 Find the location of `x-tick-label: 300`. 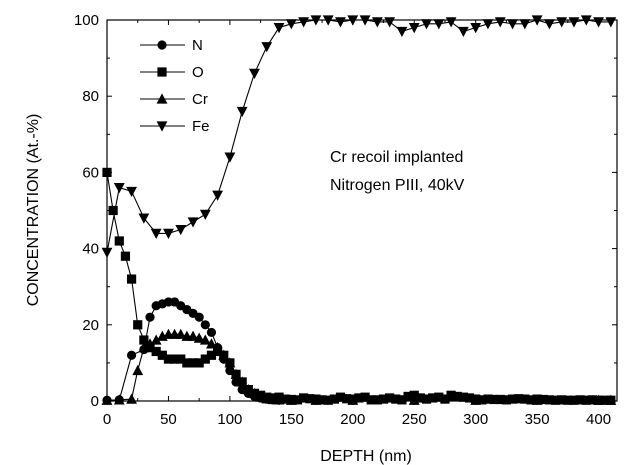

x-tick-label: 300 is located at coordinates (475, 419).